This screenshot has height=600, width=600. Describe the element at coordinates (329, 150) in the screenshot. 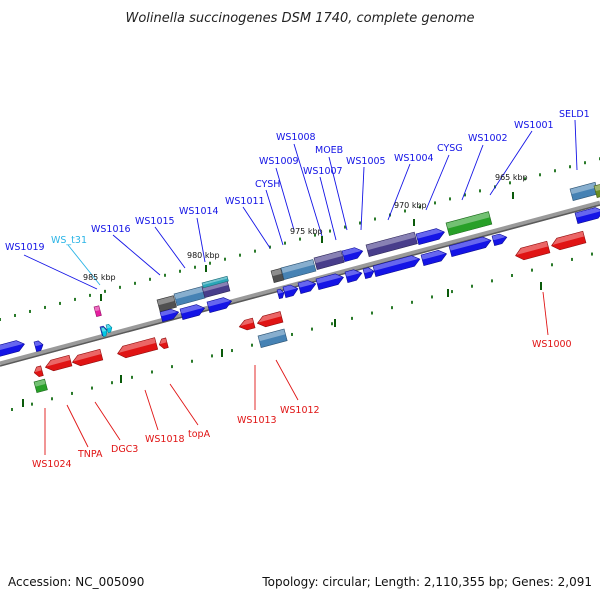

I see `gene-label: MOEB` at that location.